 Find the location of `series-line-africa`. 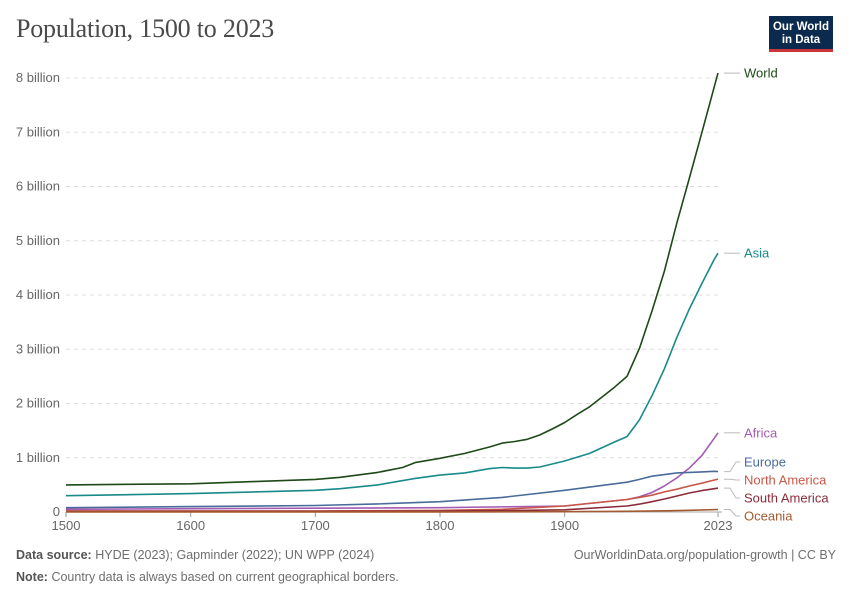

series-line-africa is located at coordinates (392, 471).